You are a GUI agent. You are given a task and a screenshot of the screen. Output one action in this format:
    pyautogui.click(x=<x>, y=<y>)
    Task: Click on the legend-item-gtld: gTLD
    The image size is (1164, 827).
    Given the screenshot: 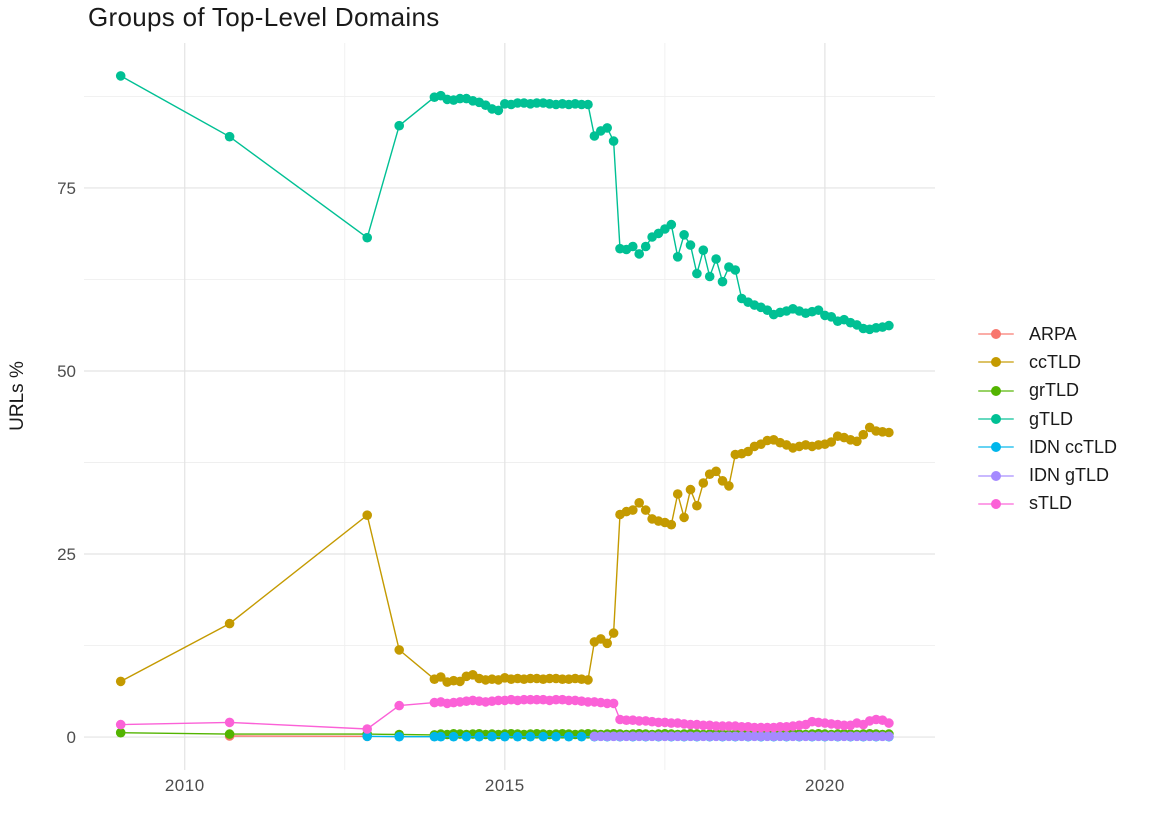 What is the action you would take?
    pyautogui.click(x=1046, y=419)
    